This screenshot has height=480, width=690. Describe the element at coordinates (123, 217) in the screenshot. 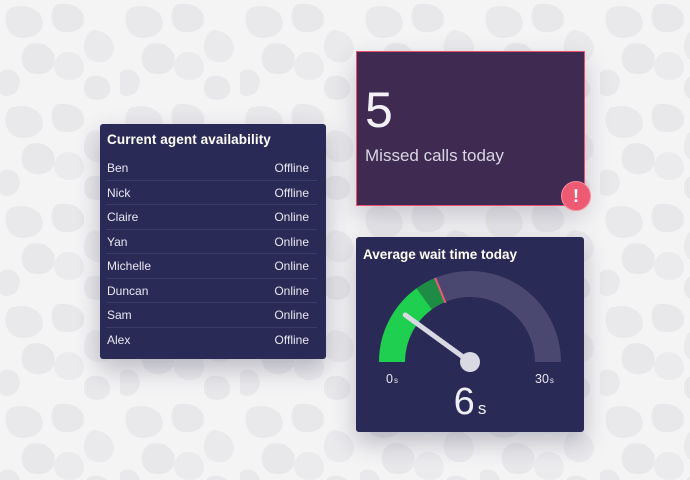

I see `agent-name: Claire` at that location.